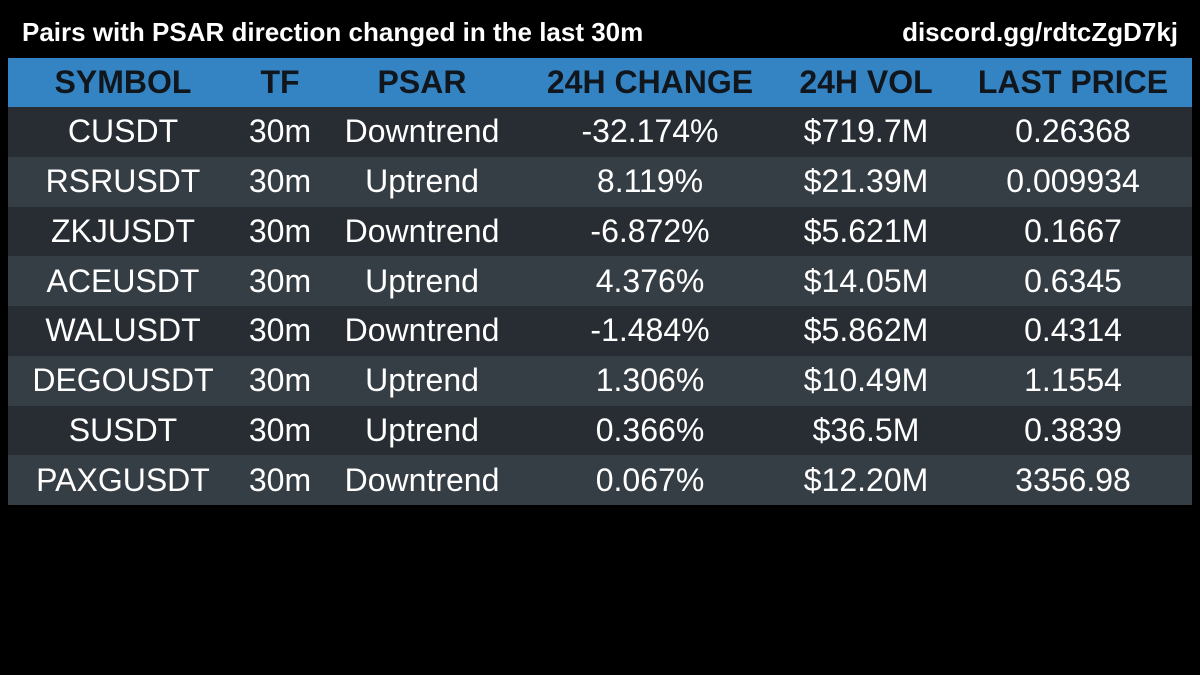  What do you see at coordinates (866, 380) in the screenshot?
I see `cell-24h-vol: $10.49M` at bounding box center [866, 380].